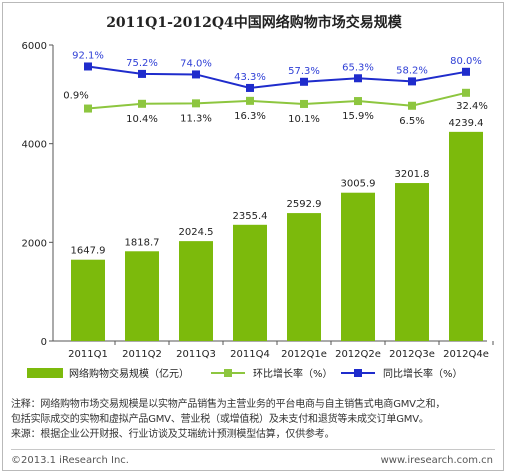 The image size is (508, 475). What do you see at coordinates (423, 373) in the screenshot?
I see `legend-label-yoy: 同比增长率（%）` at bounding box center [423, 373].